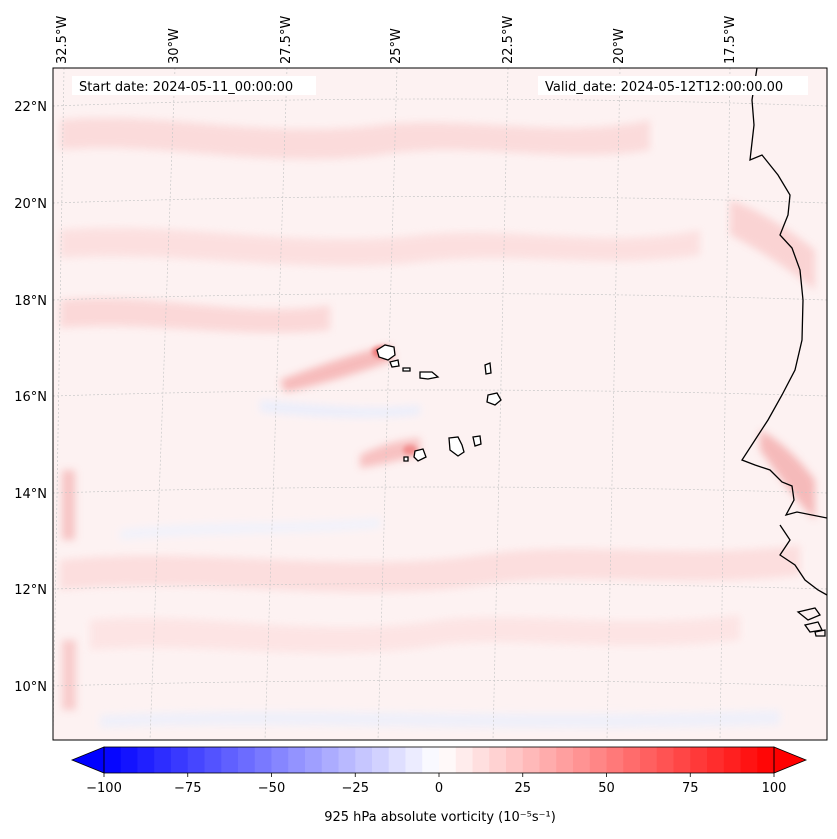  What do you see at coordinates (606, 788) in the screenshot?
I see `colorbar-tick-label: 50` at bounding box center [606, 788].